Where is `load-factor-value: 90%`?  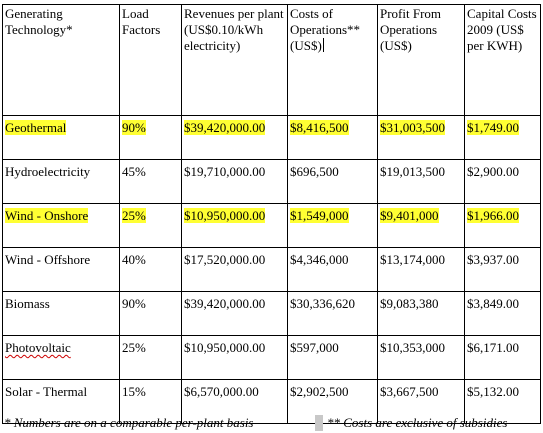 load-factor-value: 90% is located at coordinates (134, 303).